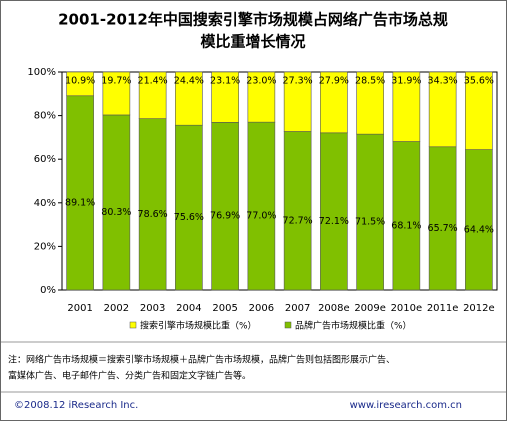 This screenshot has width=507, height=421. What do you see at coordinates (152, 308) in the screenshot?
I see `x-tick-label: 2003` at bounding box center [152, 308].